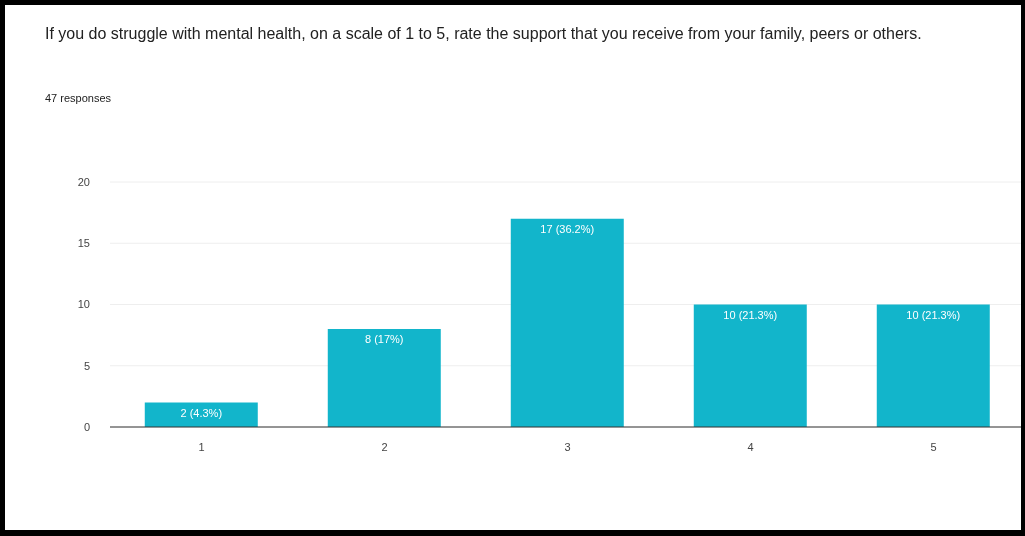  Describe the element at coordinates (384, 446) in the screenshot. I see `x-tick-label: 2` at that location.